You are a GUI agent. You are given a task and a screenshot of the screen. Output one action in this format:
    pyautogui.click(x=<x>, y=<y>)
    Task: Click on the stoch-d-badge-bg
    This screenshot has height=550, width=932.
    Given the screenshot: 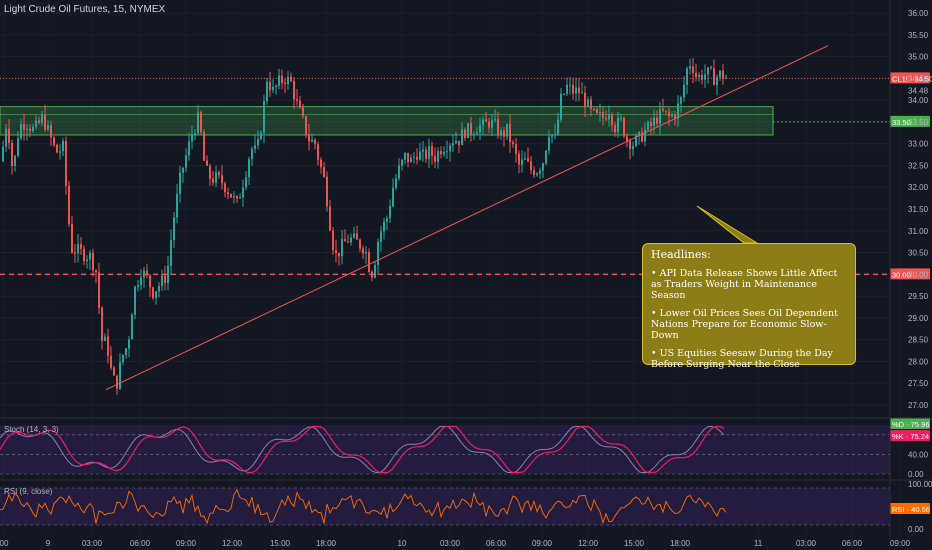 What is the action you would take?
    pyautogui.click(x=910, y=423)
    